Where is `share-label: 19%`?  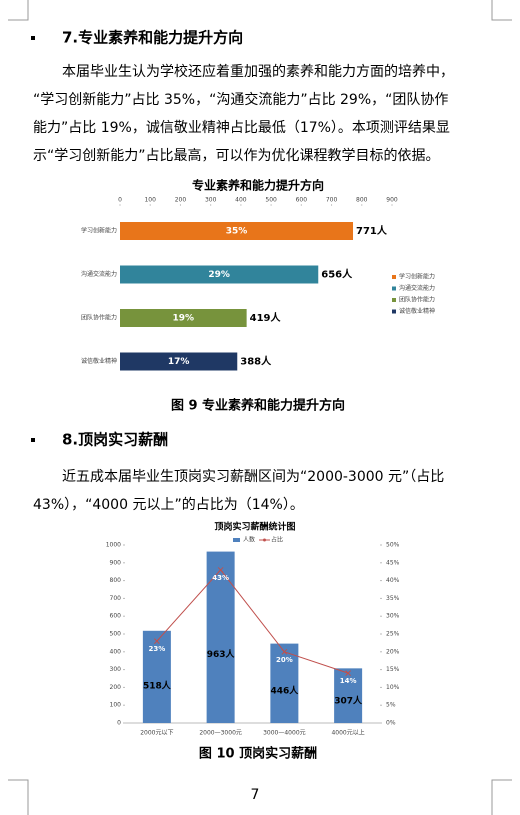 share-label: 19% is located at coordinates (184, 319).